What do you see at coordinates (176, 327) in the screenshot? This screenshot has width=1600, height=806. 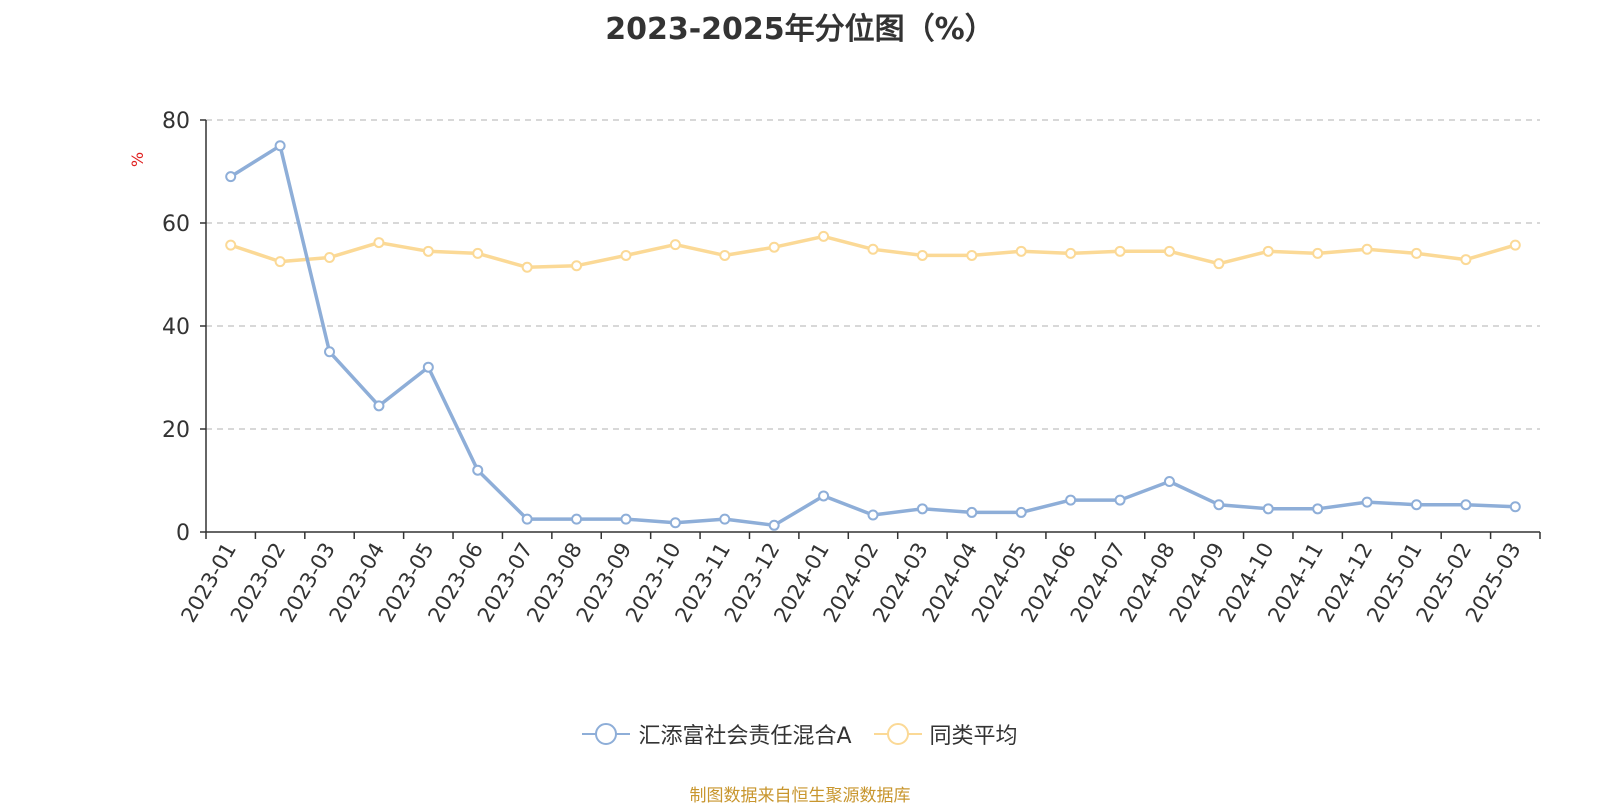 I see `y-tick-label: 40` at bounding box center [176, 327].